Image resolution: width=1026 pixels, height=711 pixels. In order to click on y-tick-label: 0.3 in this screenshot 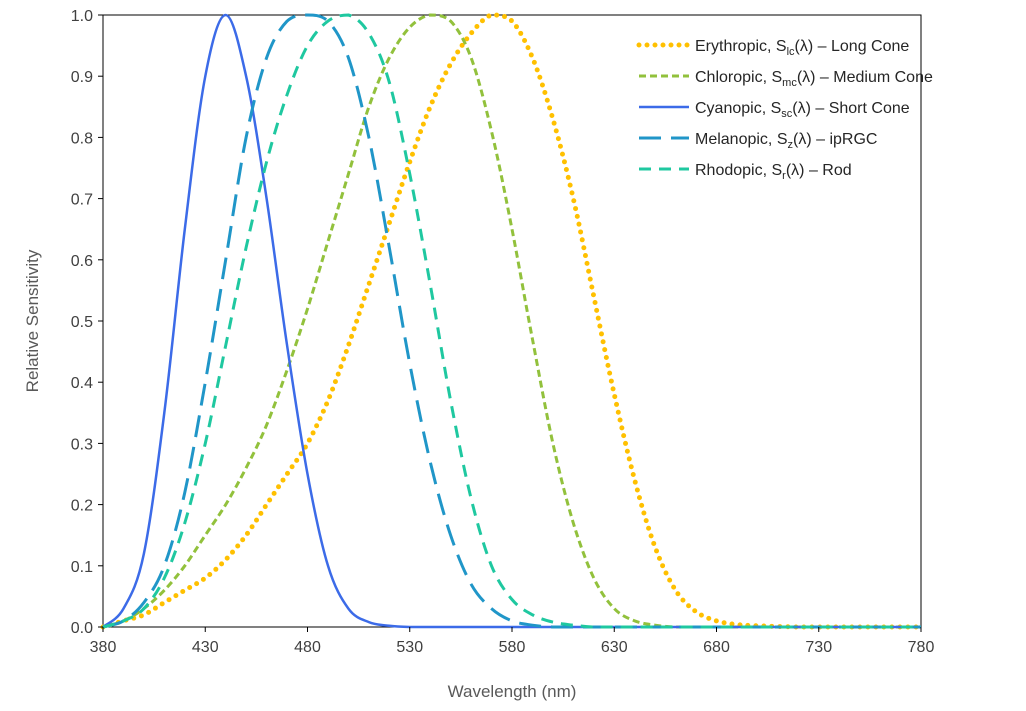, I will do `click(82, 444)`.